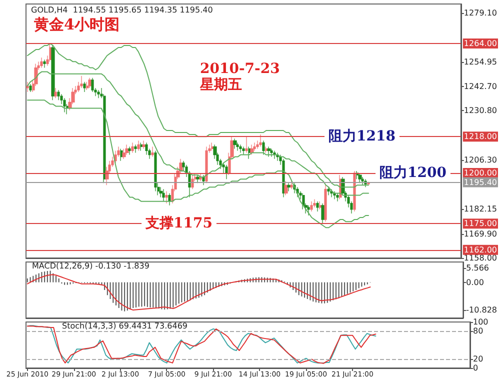  I want to click on annotation: 阻力1218, so click(362, 136).